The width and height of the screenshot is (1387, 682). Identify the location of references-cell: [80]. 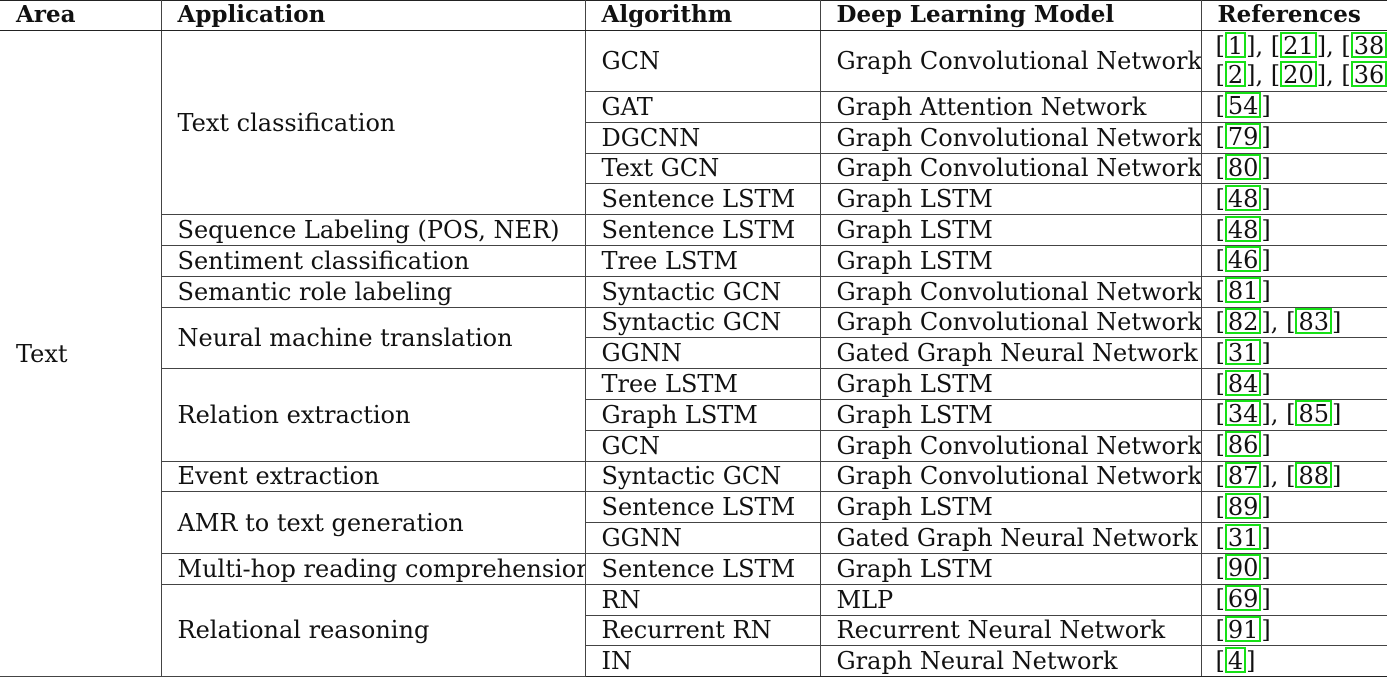
(1294, 168).